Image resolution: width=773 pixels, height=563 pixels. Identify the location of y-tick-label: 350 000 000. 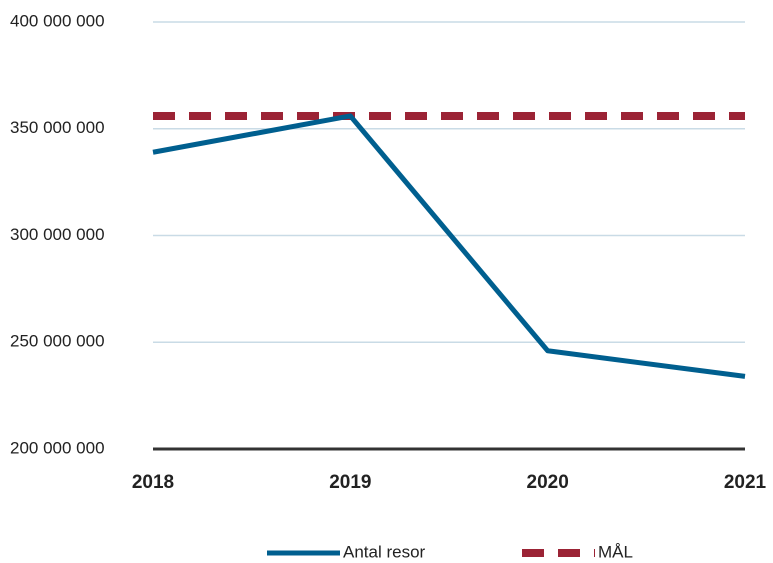
(57, 127).